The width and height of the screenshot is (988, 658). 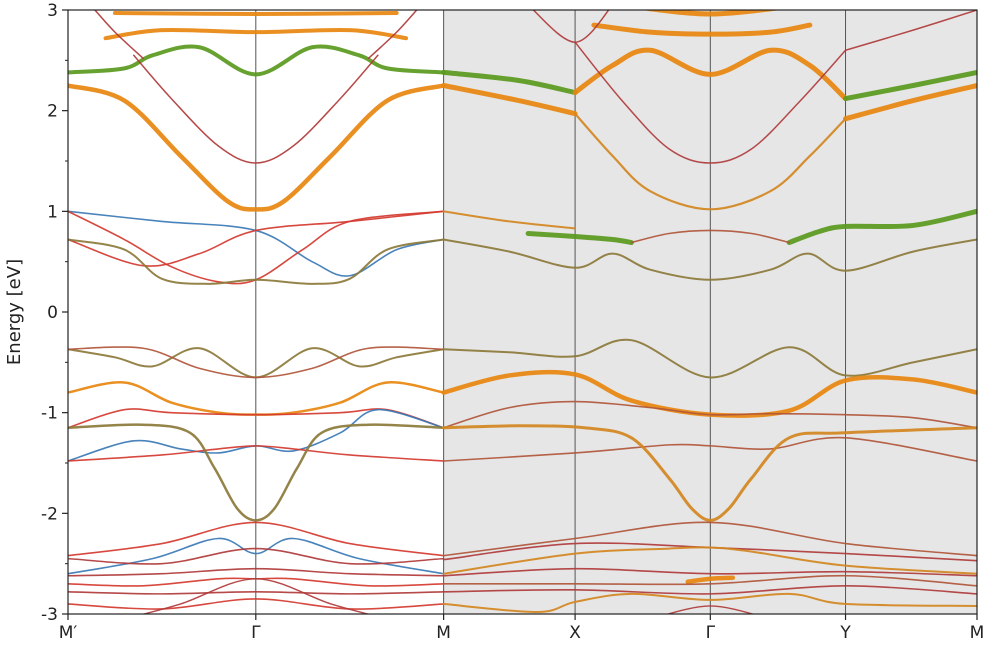 What do you see at coordinates (49, 514) in the screenshot?
I see `y-tick-label: -2` at bounding box center [49, 514].